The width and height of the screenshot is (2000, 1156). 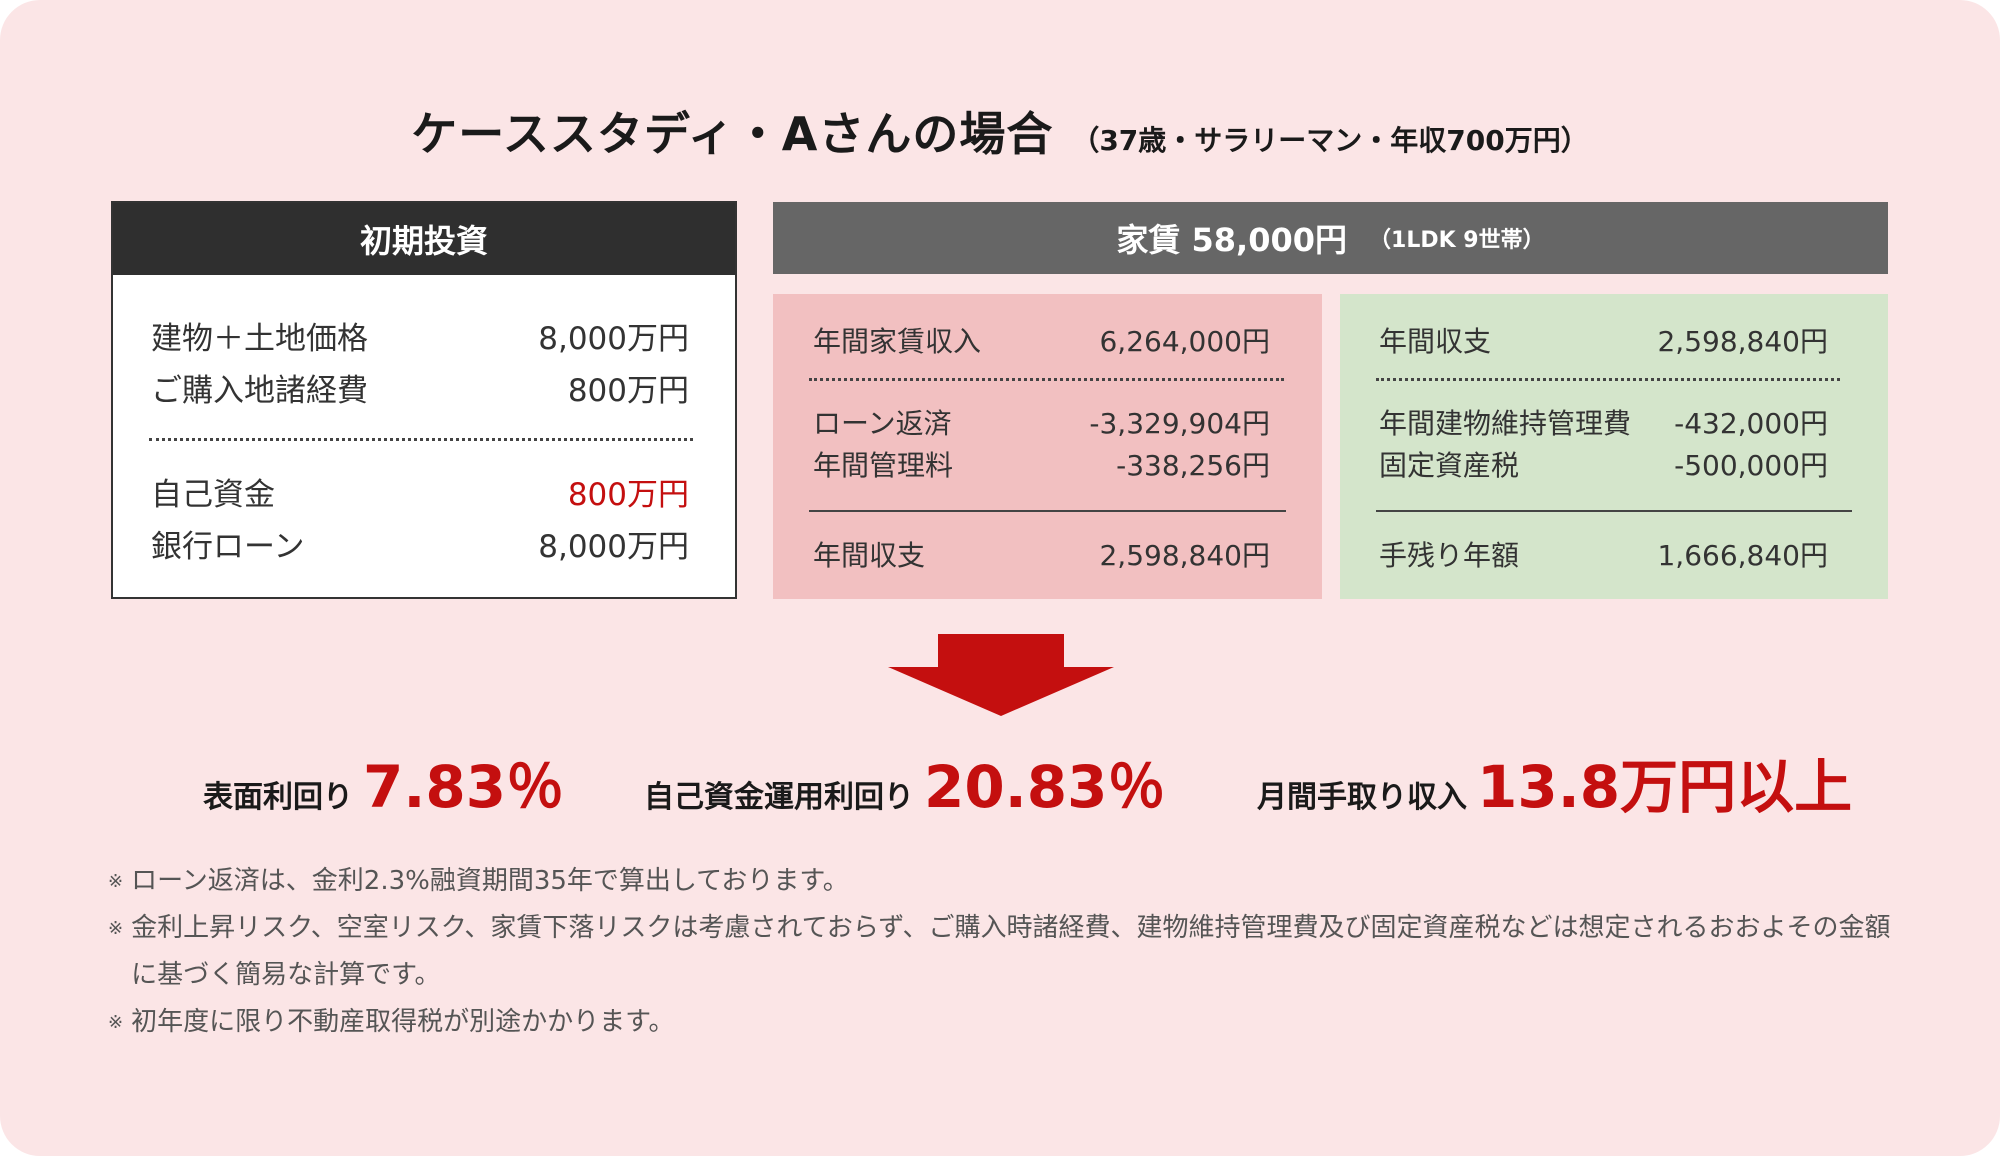 I want to click on row-label: 自己資金, so click(x=213, y=495).